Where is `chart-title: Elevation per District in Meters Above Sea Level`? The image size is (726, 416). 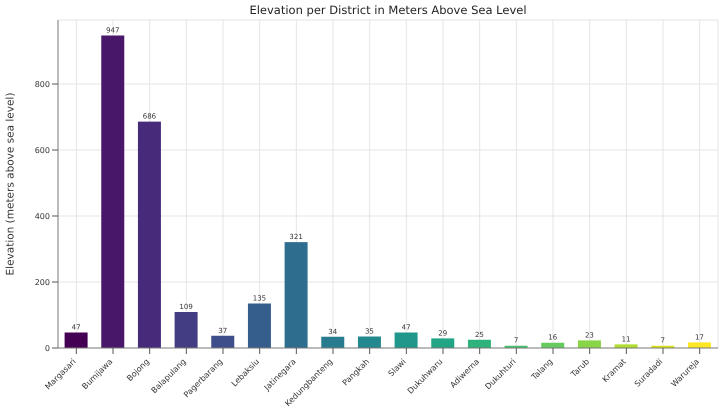
chart-title: Elevation per District in Meters Above Sea Level is located at coordinates (388, 10).